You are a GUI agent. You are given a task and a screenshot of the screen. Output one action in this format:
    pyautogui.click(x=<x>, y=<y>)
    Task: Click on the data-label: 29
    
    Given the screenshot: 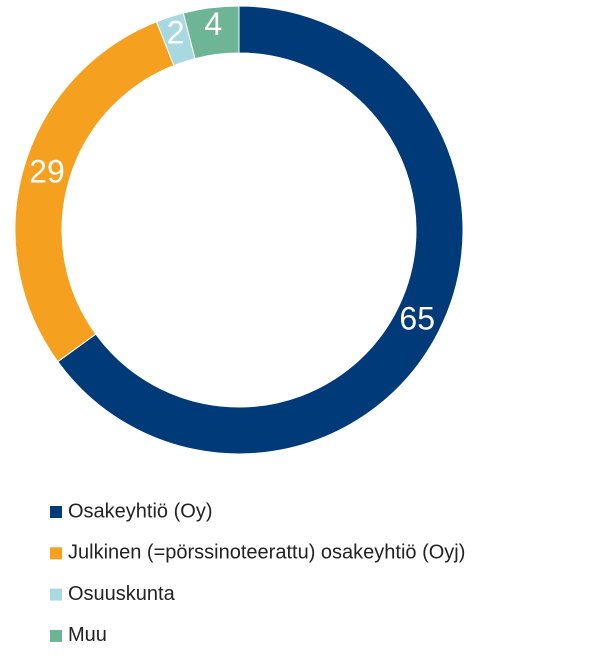 What is the action you would take?
    pyautogui.click(x=47, y=172)
    